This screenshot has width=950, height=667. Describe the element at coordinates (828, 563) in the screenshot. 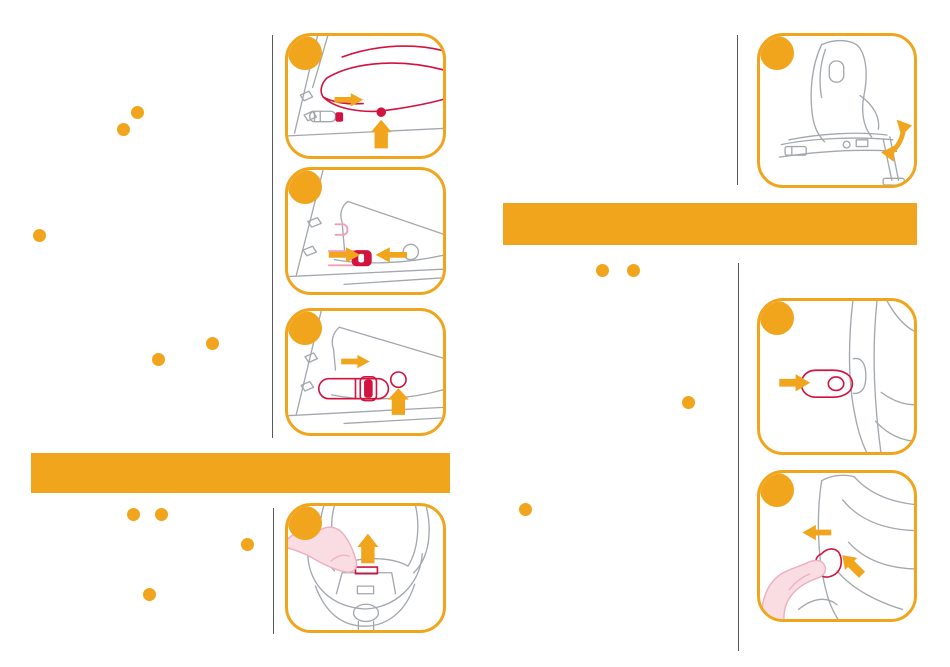

I see `release-highlight` at that location.